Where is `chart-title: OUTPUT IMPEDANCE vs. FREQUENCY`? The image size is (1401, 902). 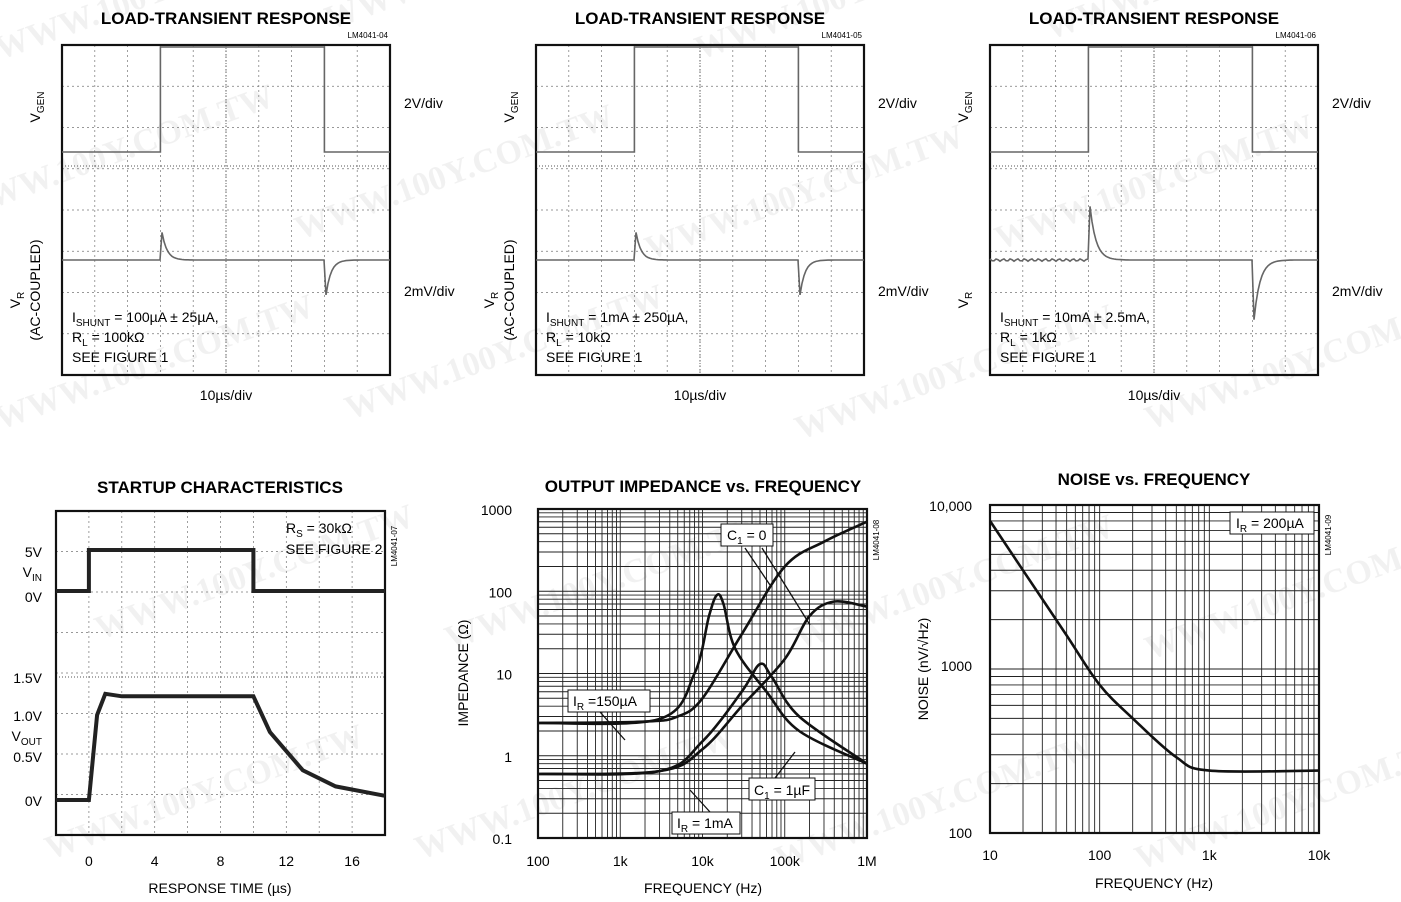 chart-title: OUTPUT IMPEDANCE vs. FREQUENCY is located at coordinates (703, 486).